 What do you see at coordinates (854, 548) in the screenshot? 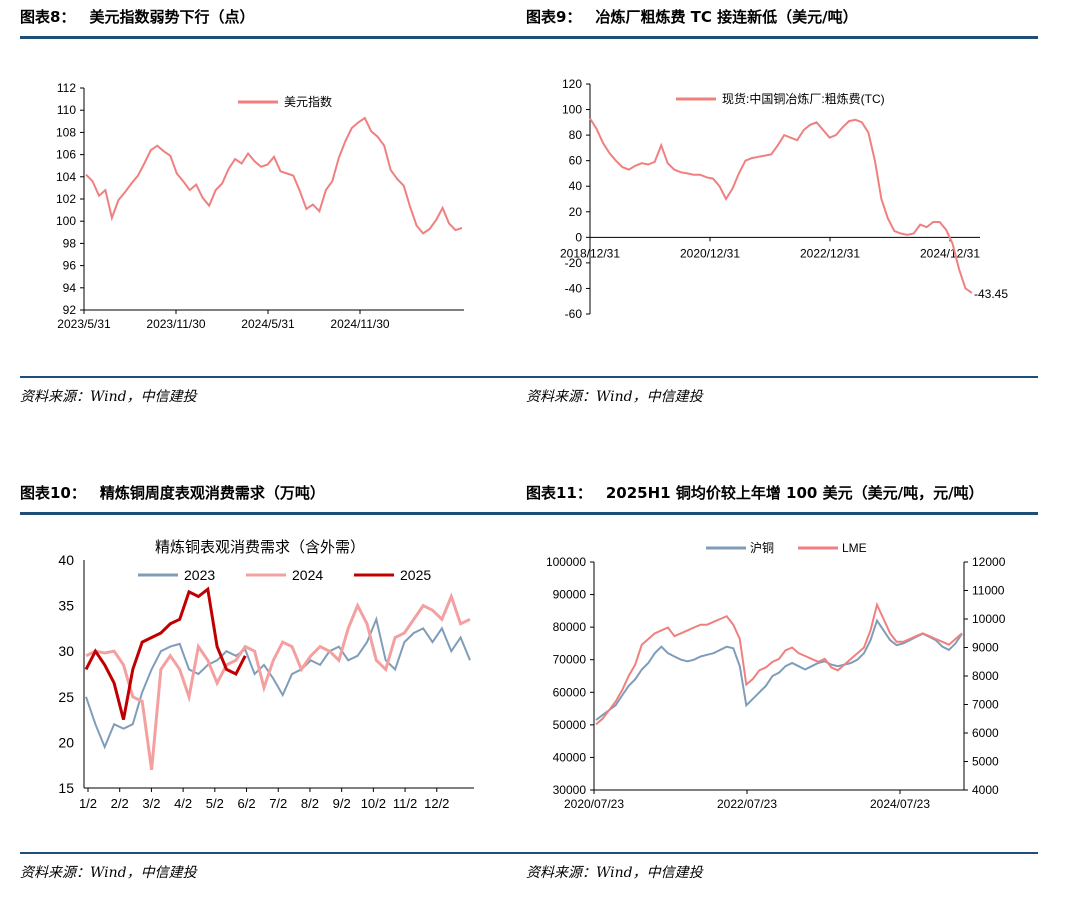
I see `legend-label: LME` at bounding box center [854, 548].